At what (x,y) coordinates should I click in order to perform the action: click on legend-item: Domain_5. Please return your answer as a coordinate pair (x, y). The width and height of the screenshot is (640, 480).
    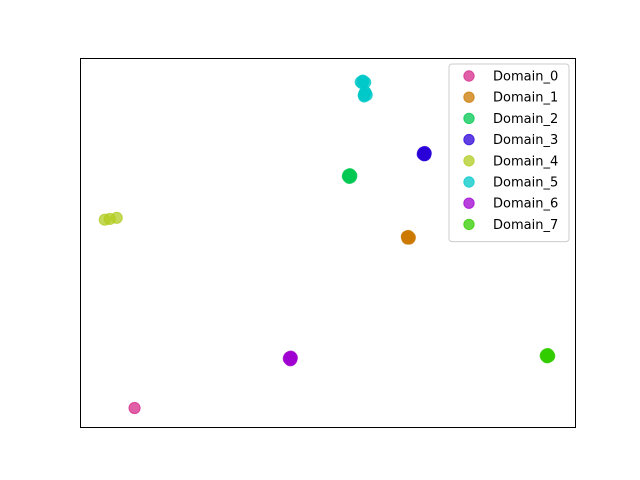
    Looking at the image, I should click on (510, 183).